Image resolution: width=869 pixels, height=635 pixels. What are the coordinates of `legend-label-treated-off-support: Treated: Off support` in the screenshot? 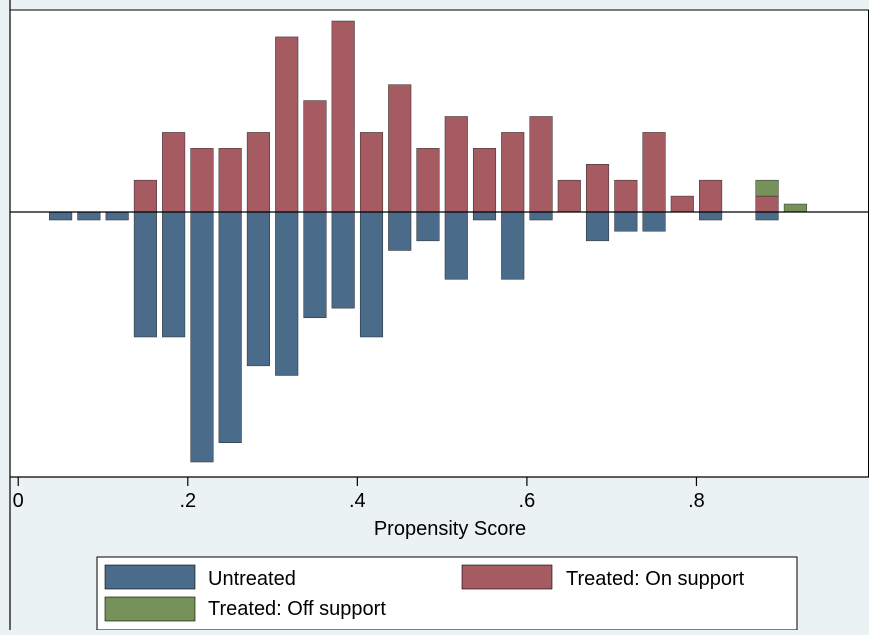 It's located at (297, 609).